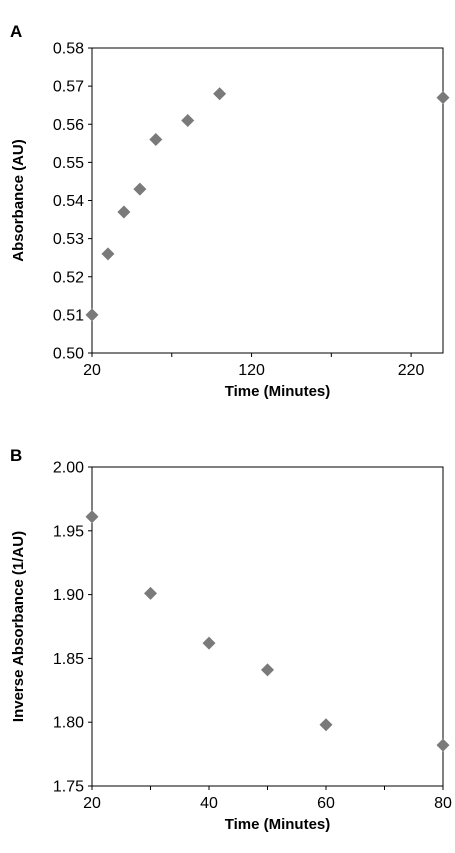  Describe the element at coordinates (68, 354) in the screenshot. I see `y-tick-label: 0.50` at that location.